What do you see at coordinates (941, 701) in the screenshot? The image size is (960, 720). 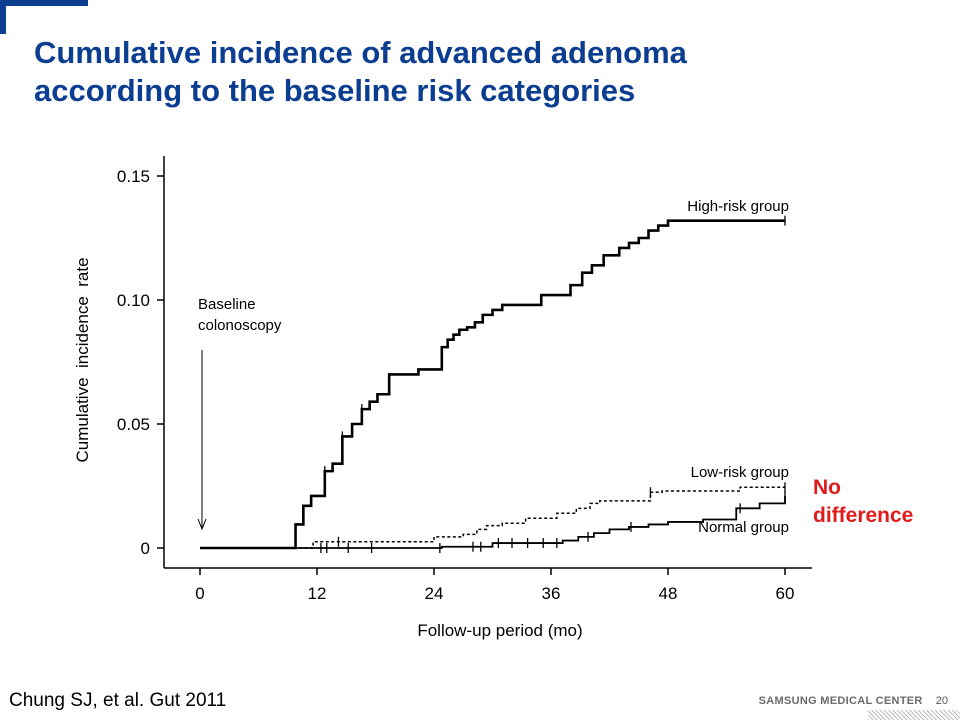 I see `page-number: 20` at bounding box center [941, 701].